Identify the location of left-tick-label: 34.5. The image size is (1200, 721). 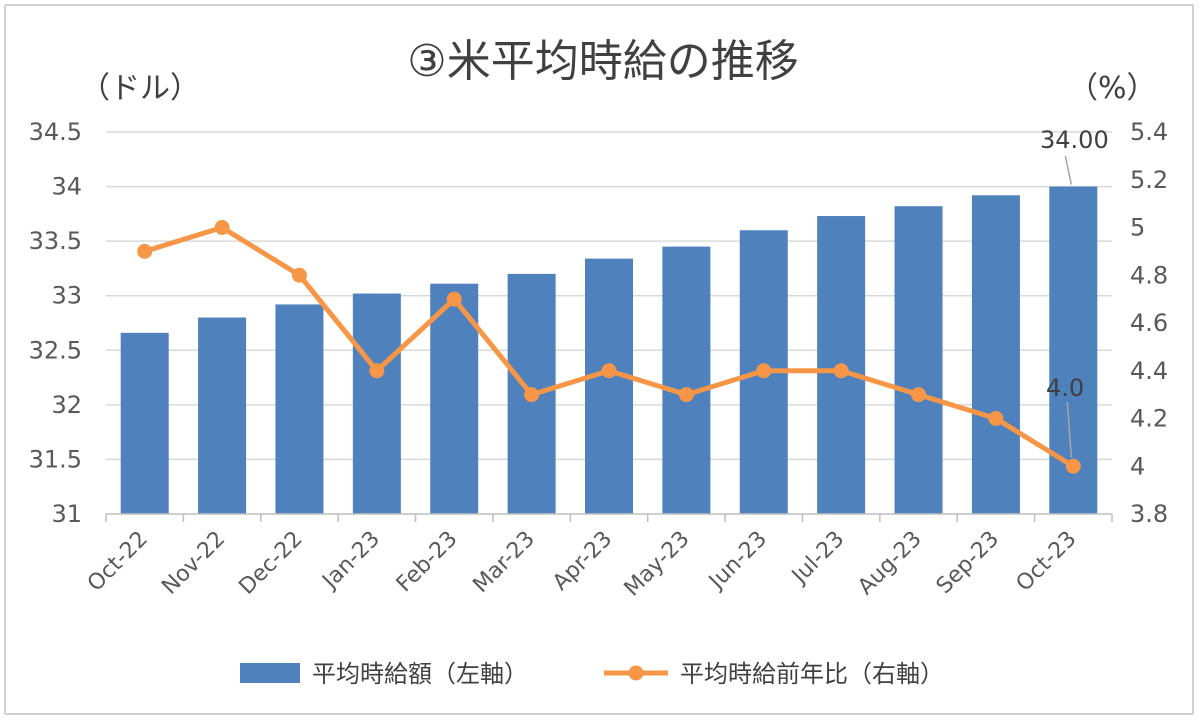
(55, 132).